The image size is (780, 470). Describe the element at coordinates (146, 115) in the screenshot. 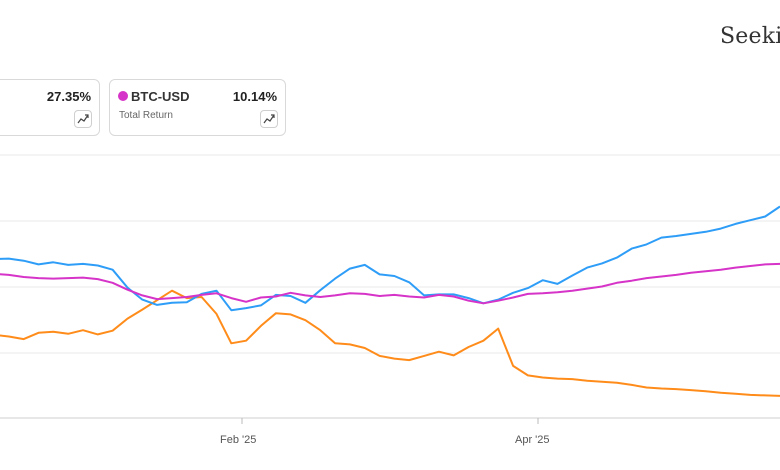

I see `legend-card-subtitle: Total Return` at that location.